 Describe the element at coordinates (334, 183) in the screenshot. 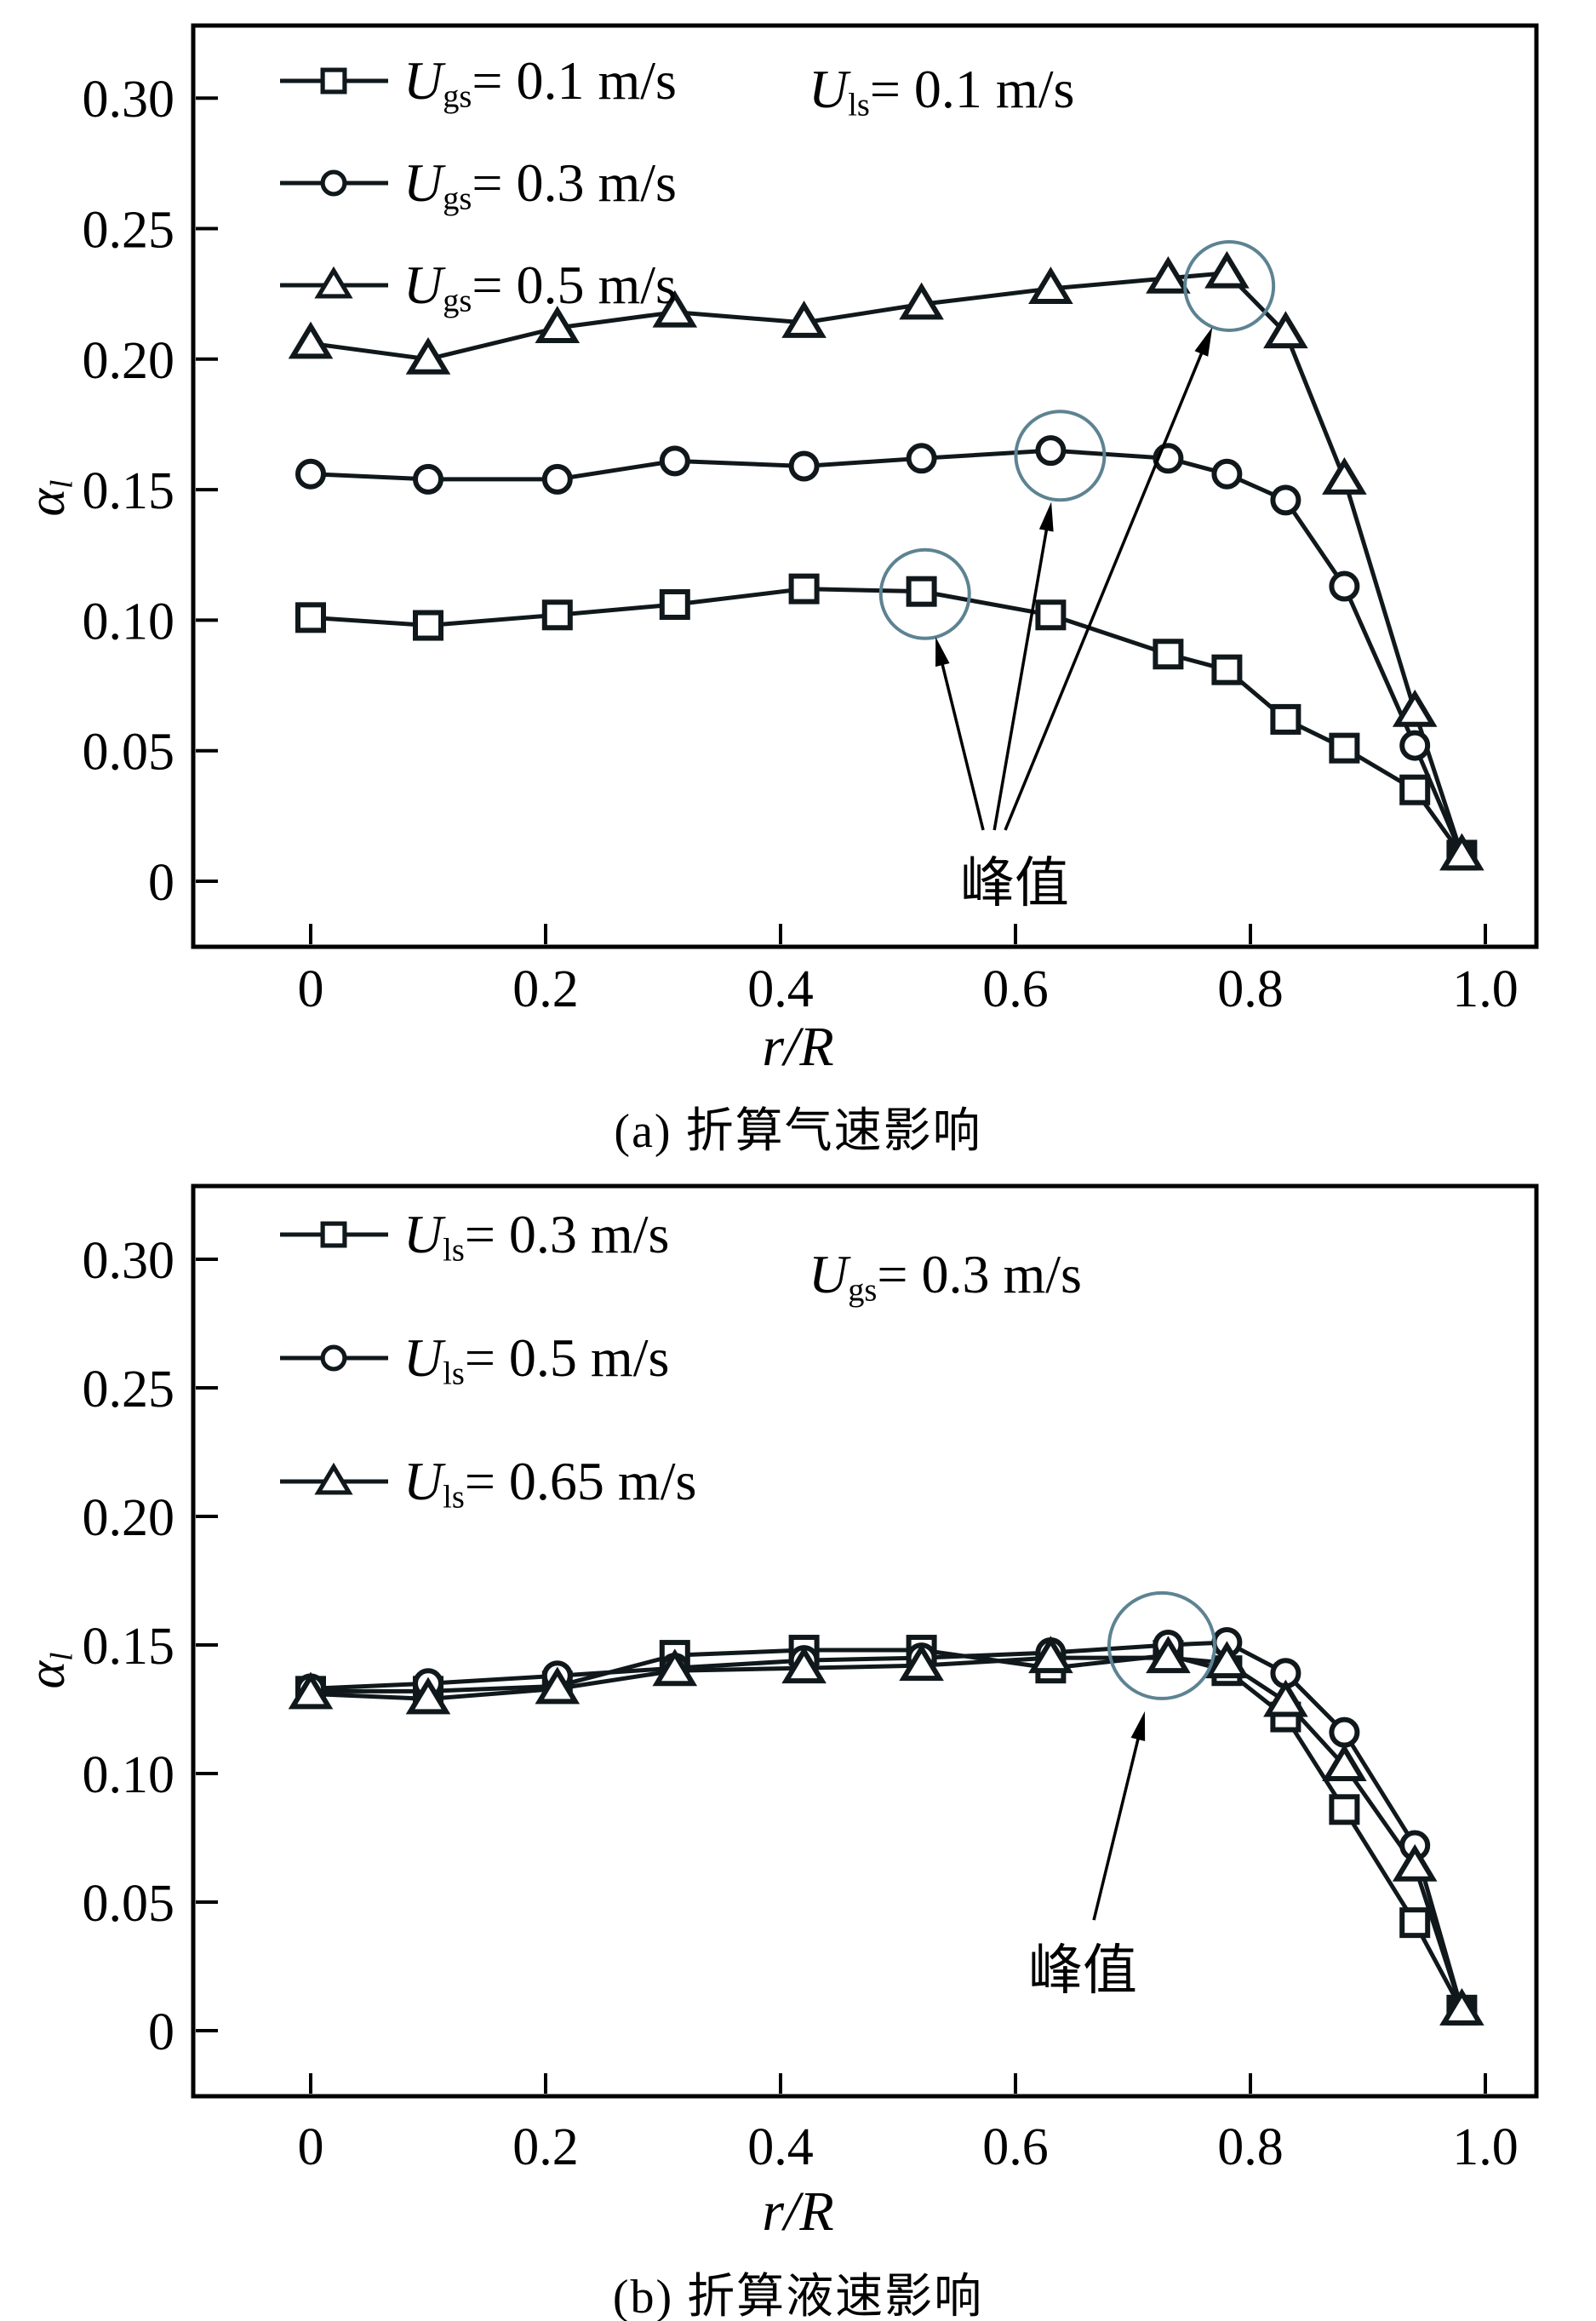

I see `legend-marker-circle` at that location.